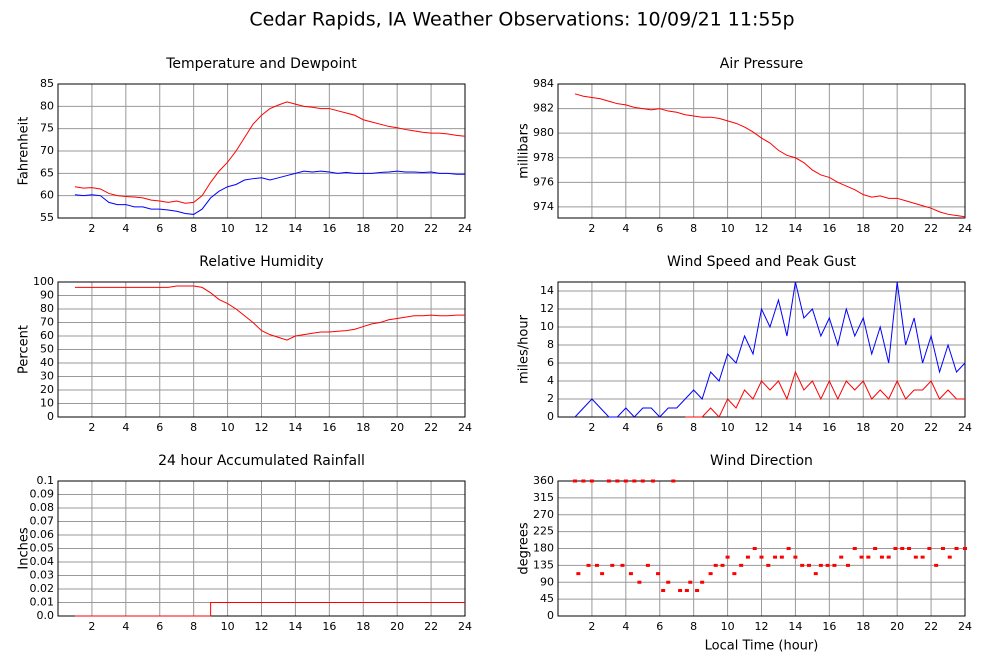 The image size is (1000, 660). I want to click on y-axis-label: Inches, so click(24, 548).